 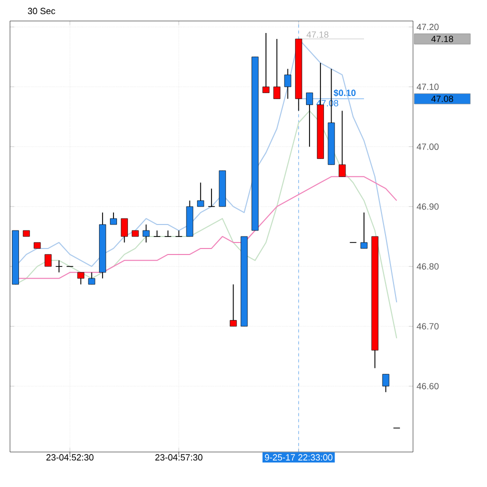 What do you see at coordinates (427, 266) in the screenshot?
I see `y-tick-label: 46.80` at bounding box center [427, 266].